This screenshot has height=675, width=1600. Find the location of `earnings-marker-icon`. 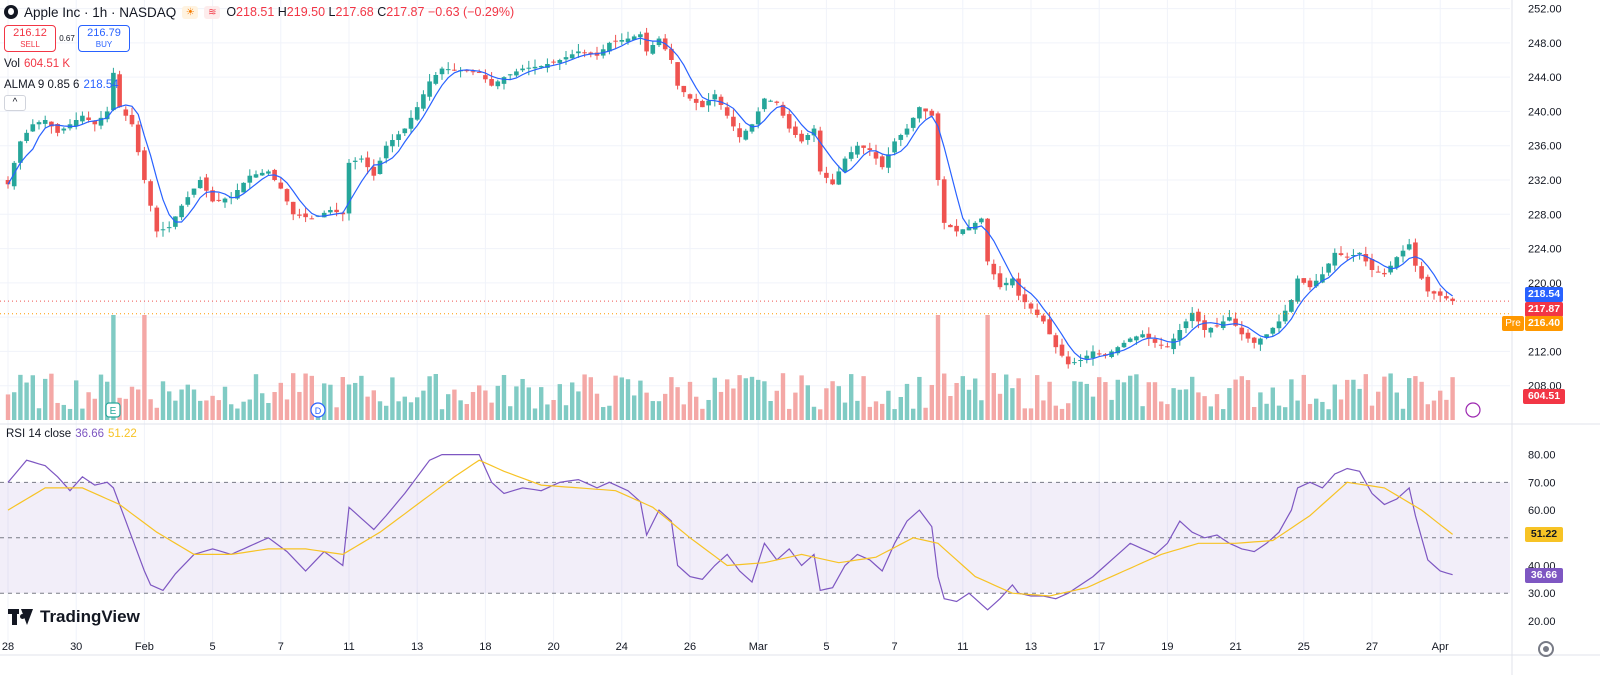

earnings-marker-icon is located at coordinates (113, 410).